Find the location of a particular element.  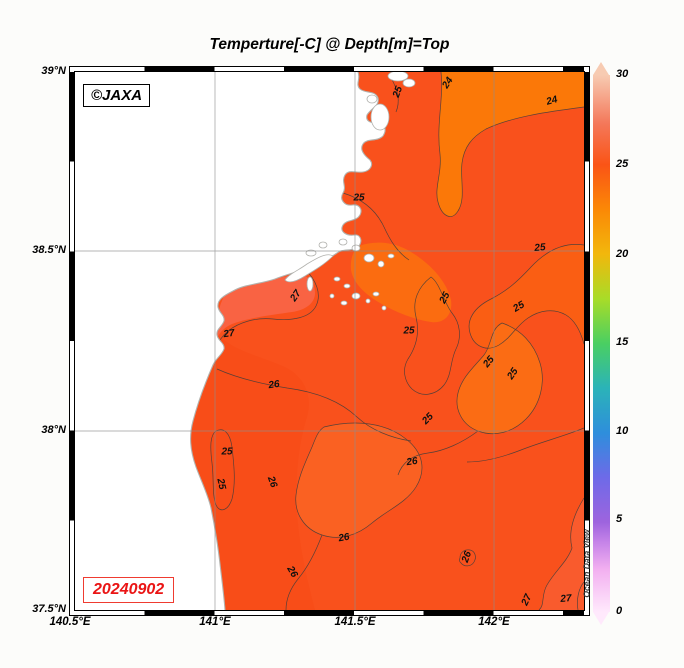

zebra-border-left is located at coordinates (72, 341).